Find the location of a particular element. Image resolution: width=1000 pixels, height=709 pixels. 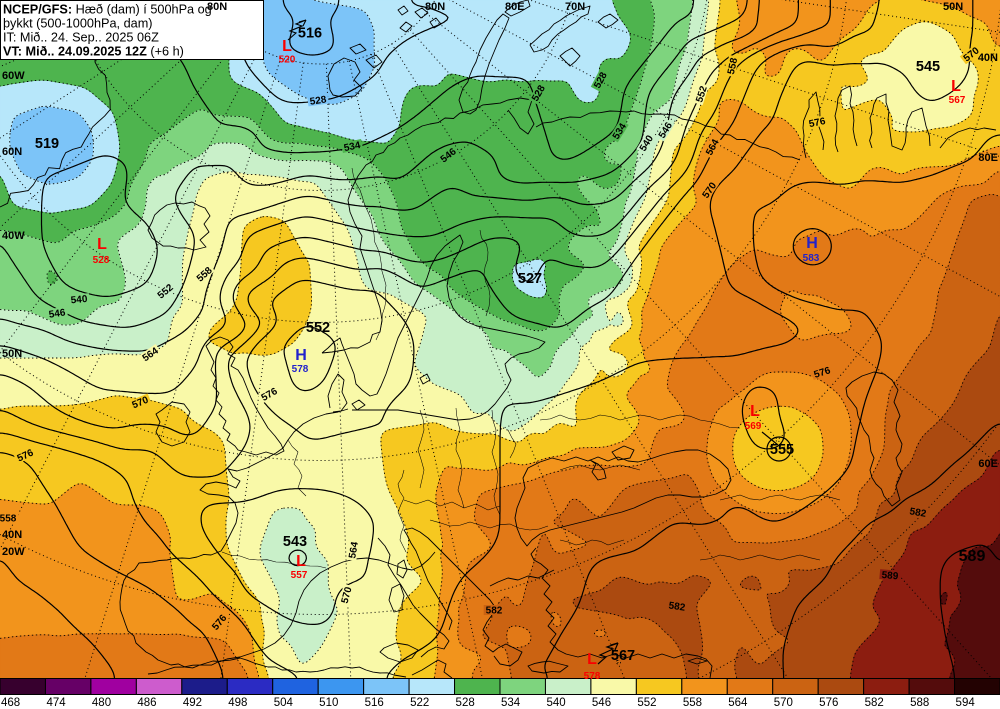

svg-text: 504 is located at coordinates (284, 703).